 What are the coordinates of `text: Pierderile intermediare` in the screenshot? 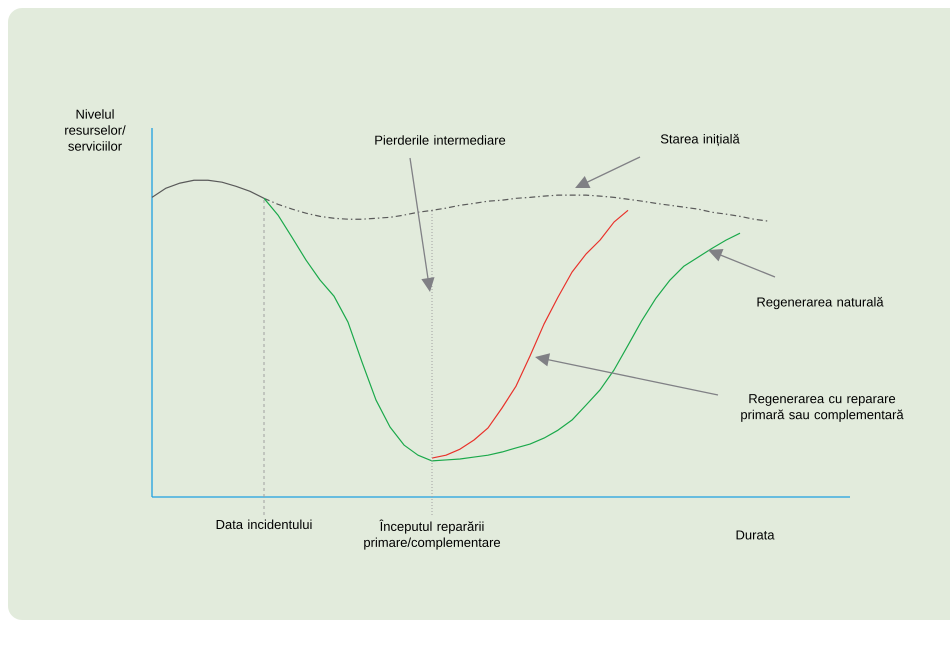 It's located at (440, 140).